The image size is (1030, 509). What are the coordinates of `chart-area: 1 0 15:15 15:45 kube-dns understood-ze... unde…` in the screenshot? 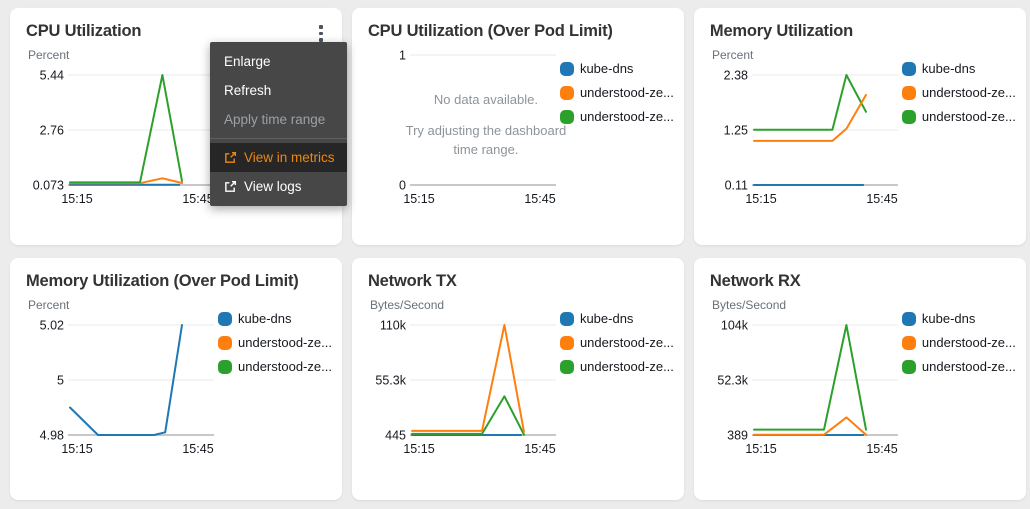 It's located at (521, 127).